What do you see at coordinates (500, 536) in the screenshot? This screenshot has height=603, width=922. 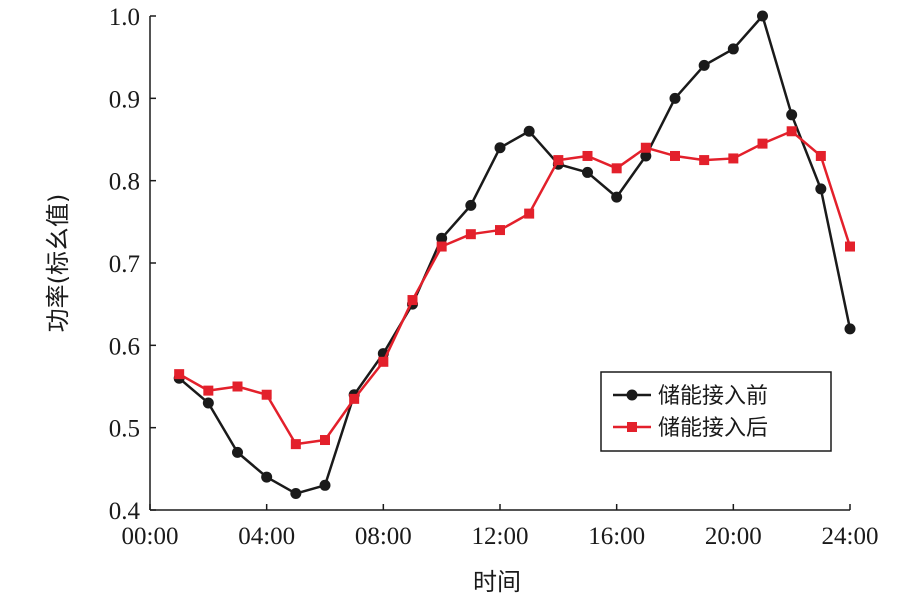 I see `x-tick-label: 12:00` at bounding box center [500, 536].